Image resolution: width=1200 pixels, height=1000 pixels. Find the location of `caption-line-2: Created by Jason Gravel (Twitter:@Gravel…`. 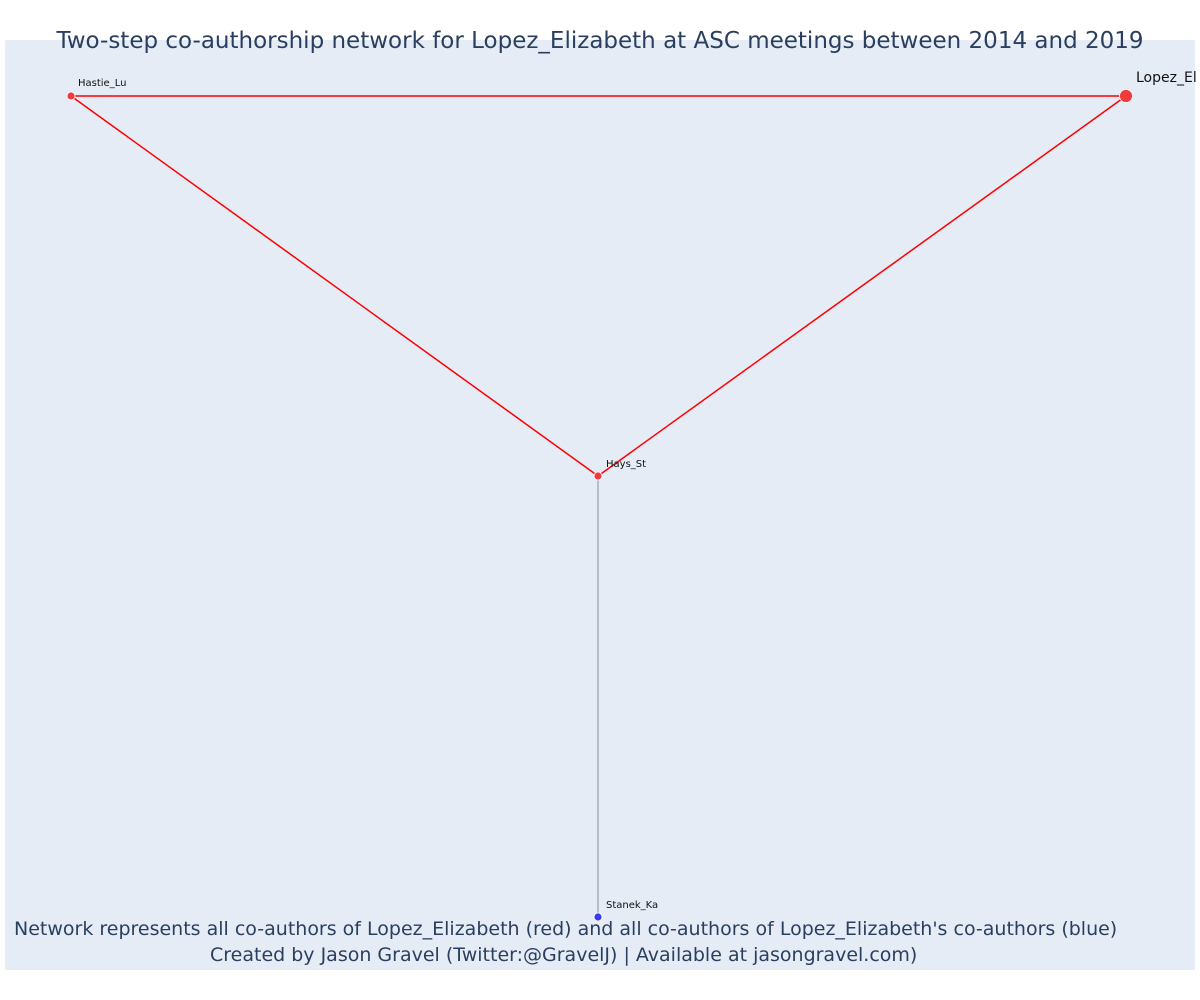

caption-line-2: Created by Jason Gravel (Twitter:@Gravel… is located at coordinates (564, 955).